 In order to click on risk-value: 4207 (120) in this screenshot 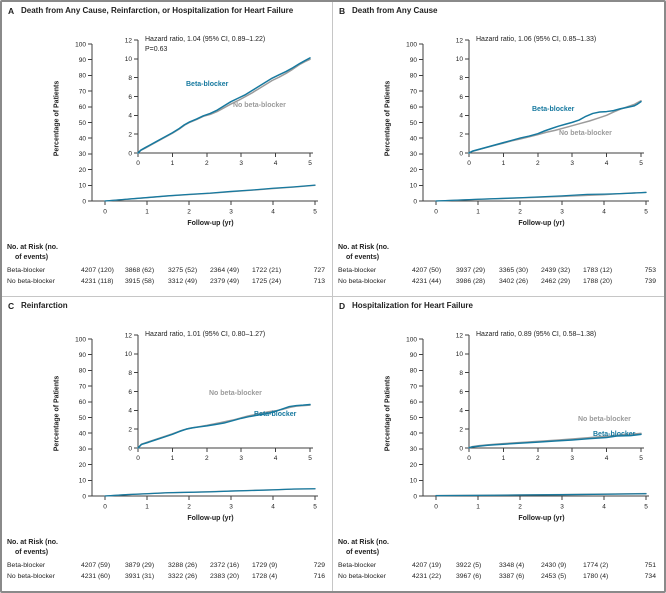, I will do `click(97, 270)`.